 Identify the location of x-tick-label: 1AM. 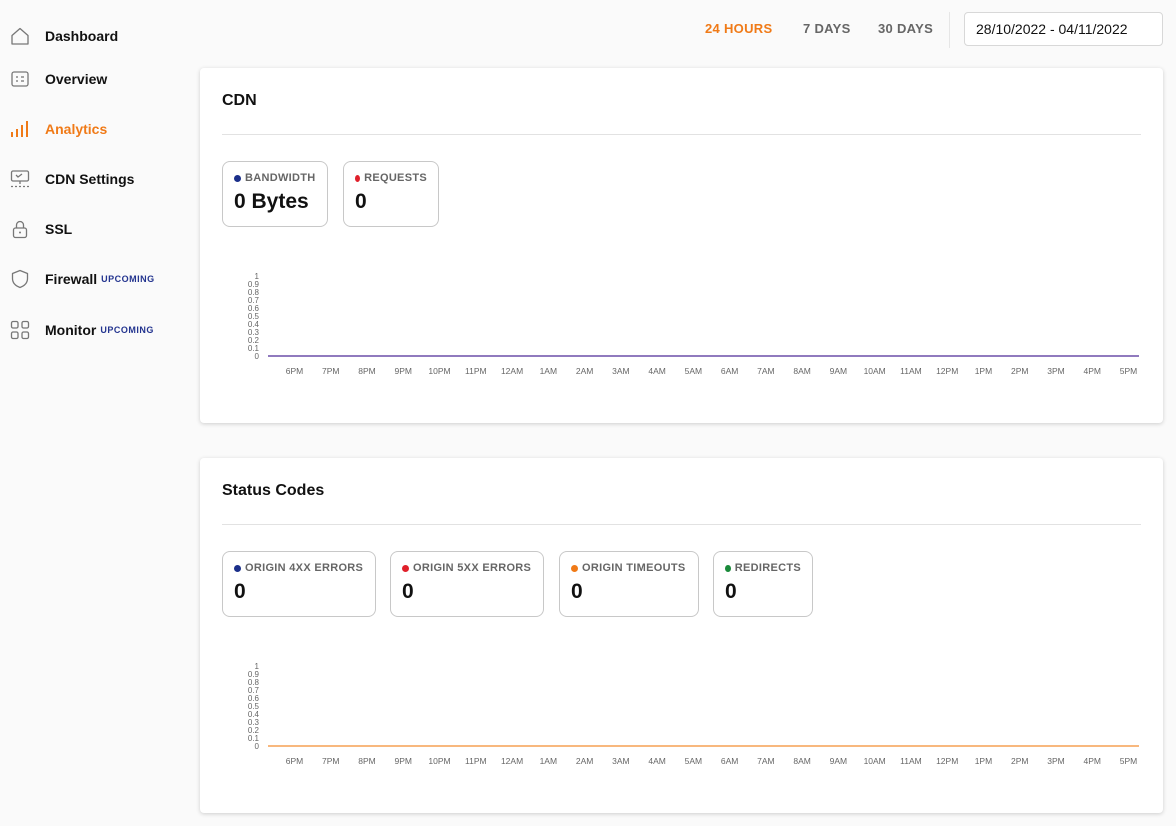
(548, 761).